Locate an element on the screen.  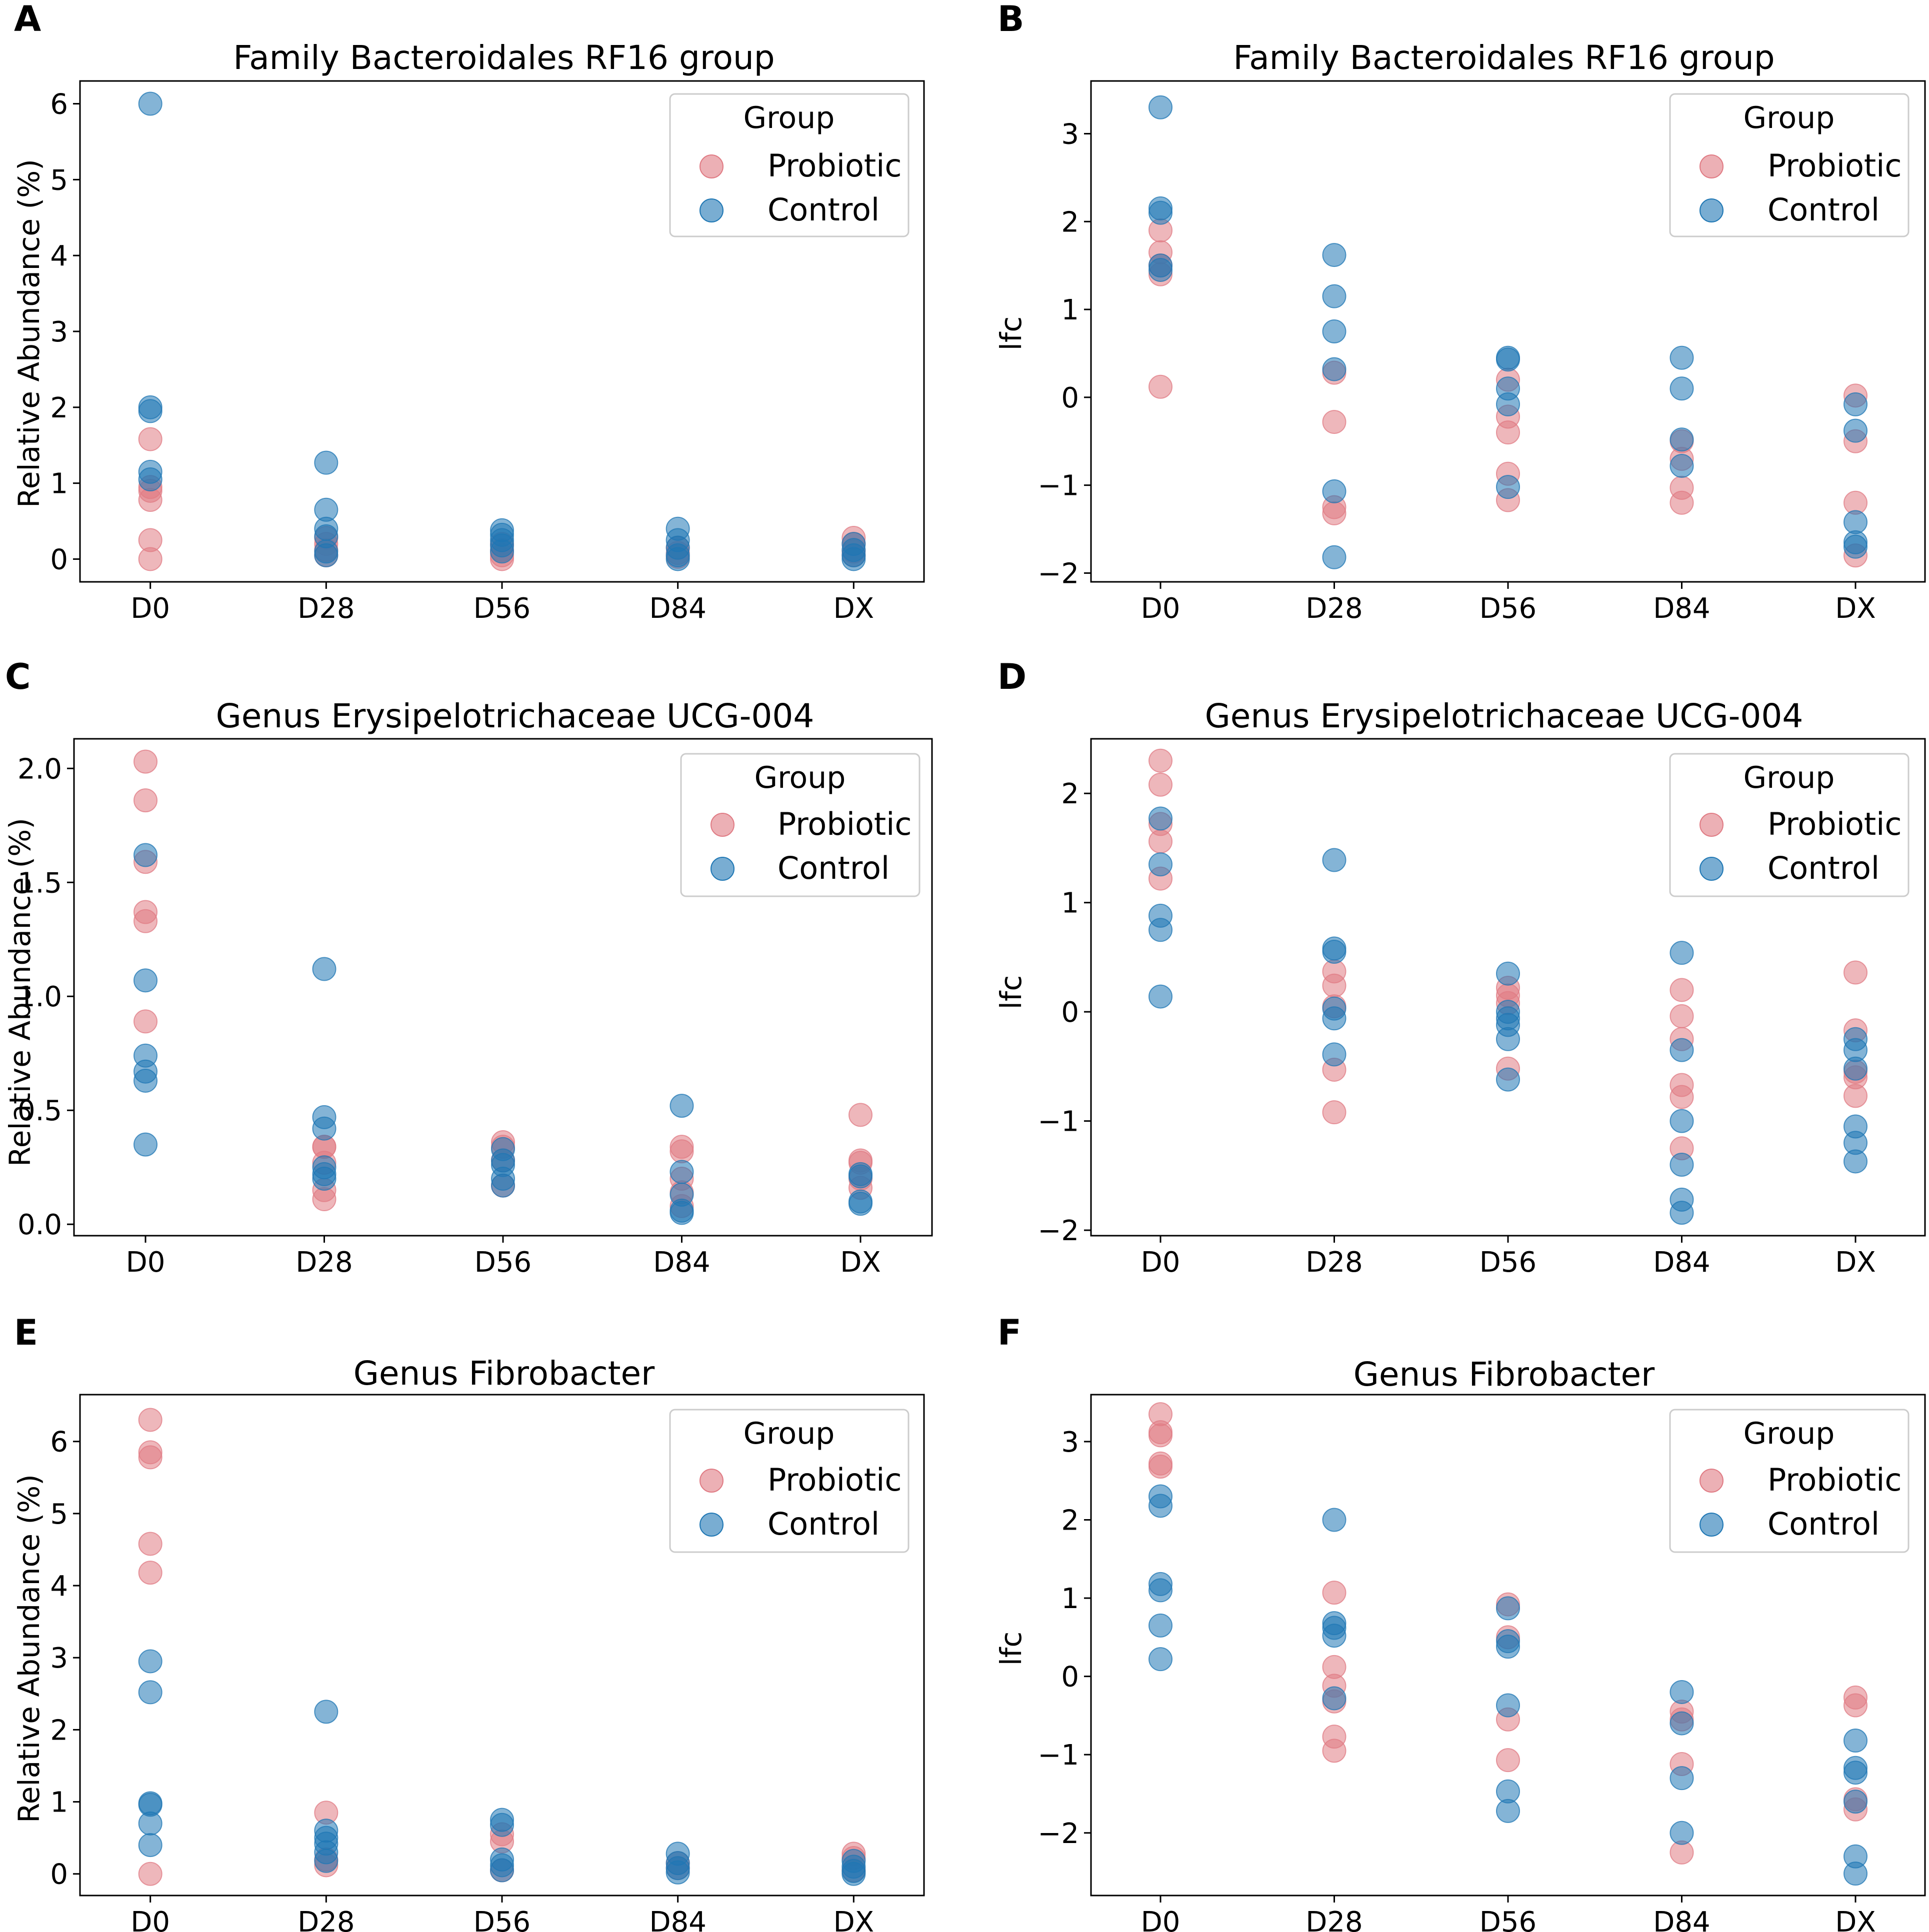
y-axis-label: Relative Abundance (%) is located at coordinates (29, 333).